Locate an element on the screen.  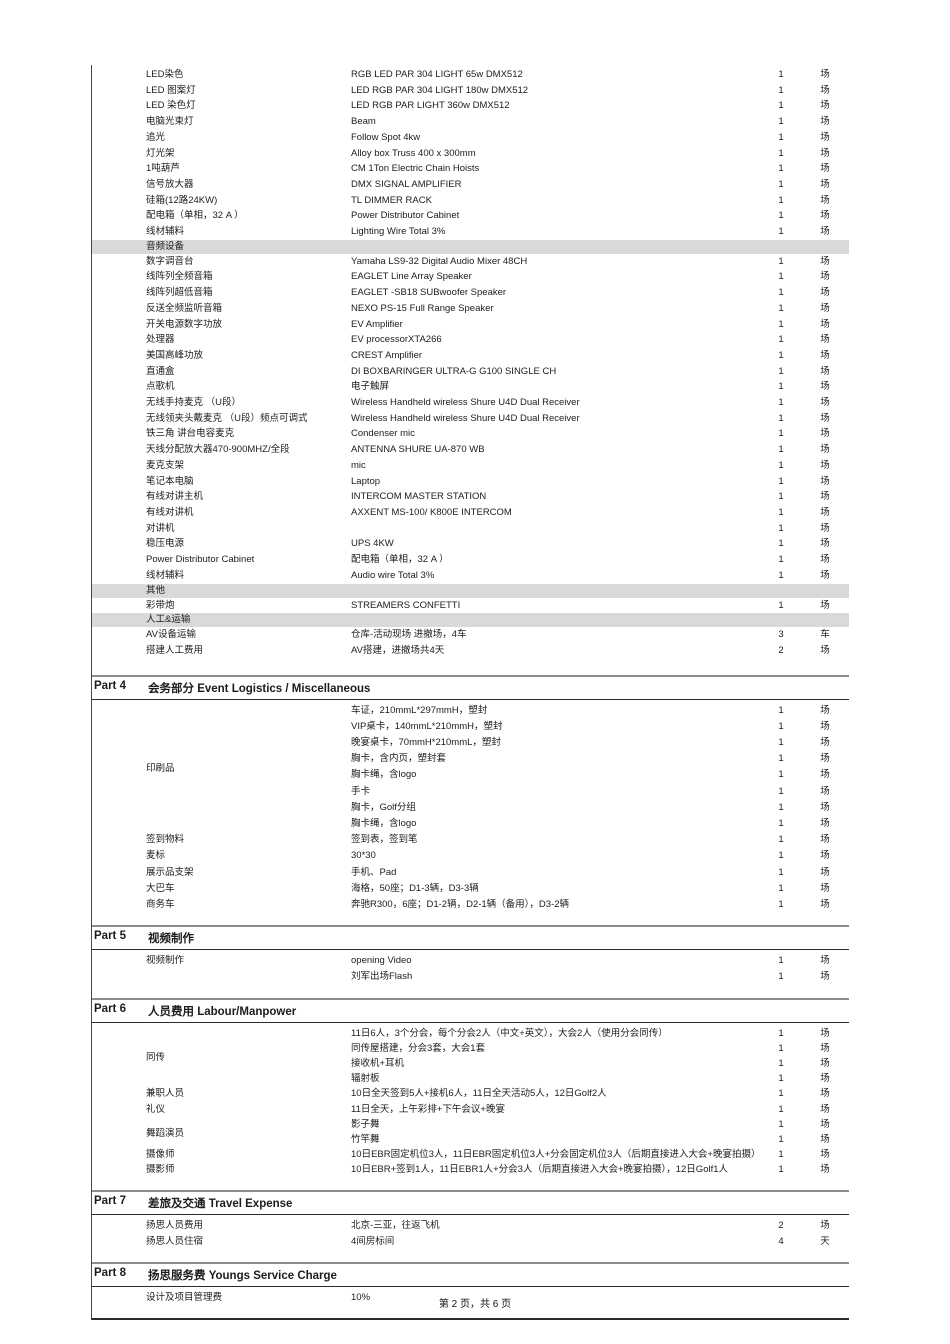
description-cell: 11日6人，3个分会，每个分会2人（中文+英文），大会2人（使用分会同传） is located at coordinates (509, 1033).